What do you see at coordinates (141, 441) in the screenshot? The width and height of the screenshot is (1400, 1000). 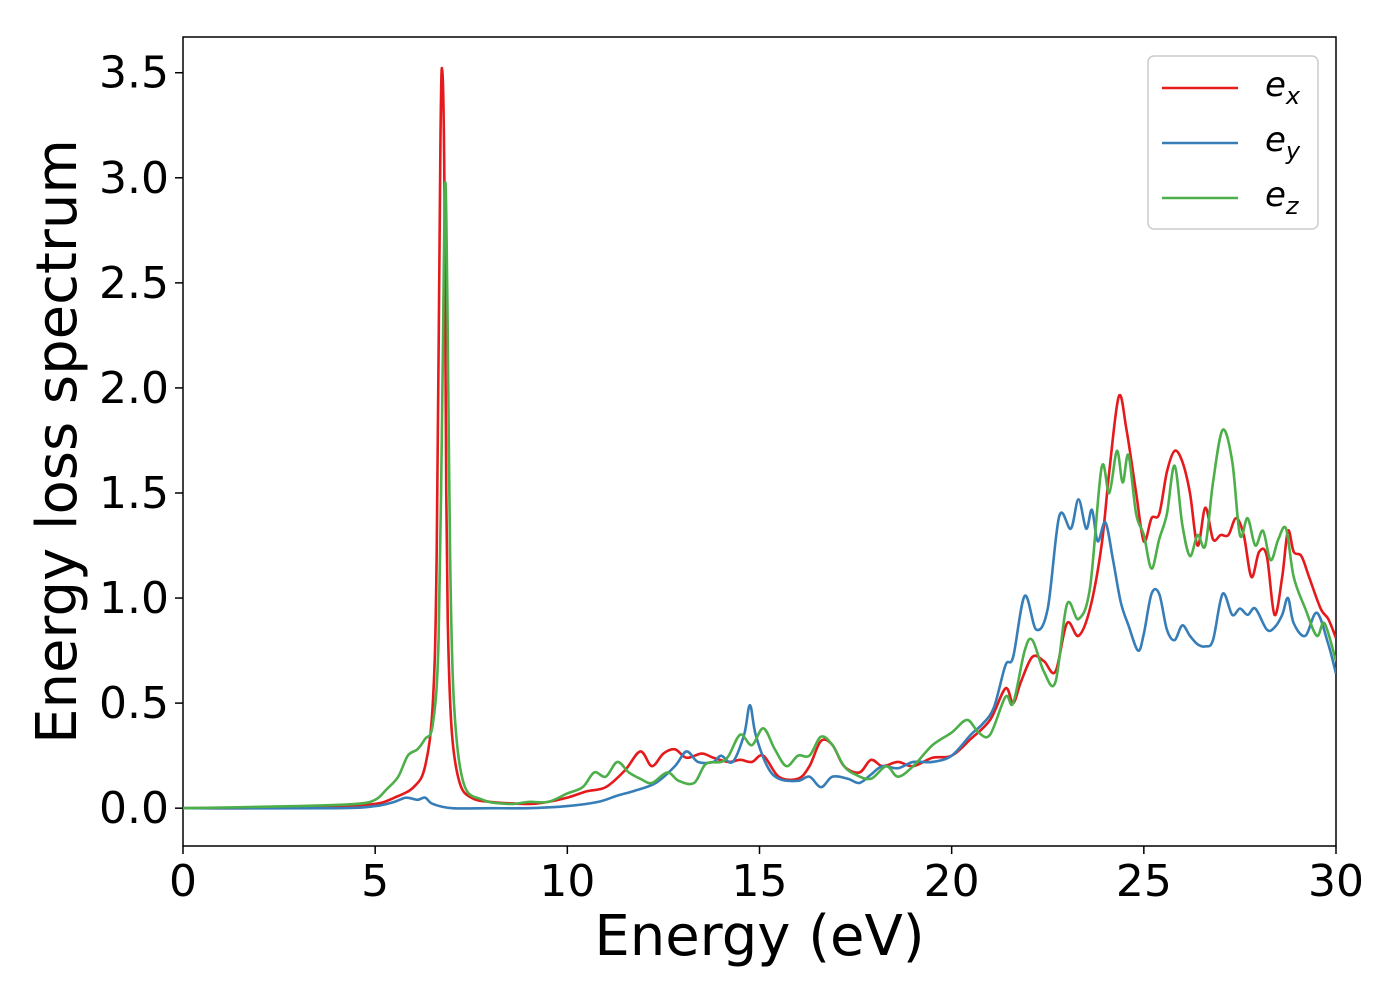 I see `y-axis-ticks: 0.0 0.5 1.0 1.5 2.0 2.5 3.0 3.5` at bounding box center [141, 441].